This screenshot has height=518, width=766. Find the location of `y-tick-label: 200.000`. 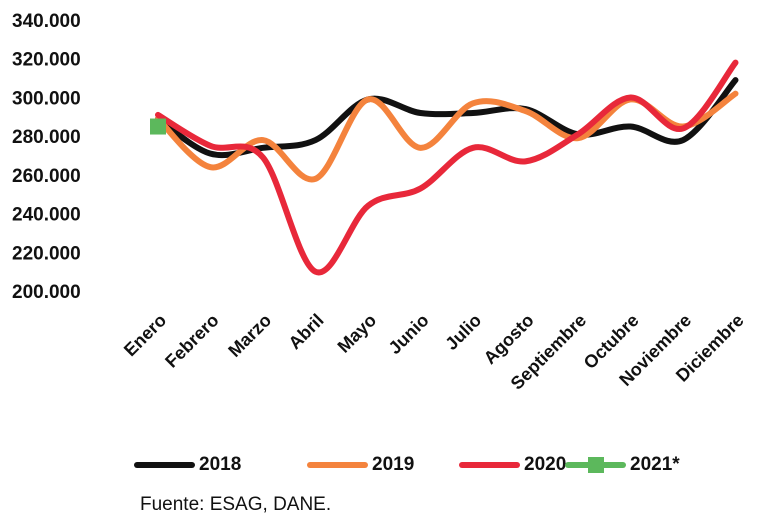

y-tick-label: 200.000 is located at coordinates (46, 292).